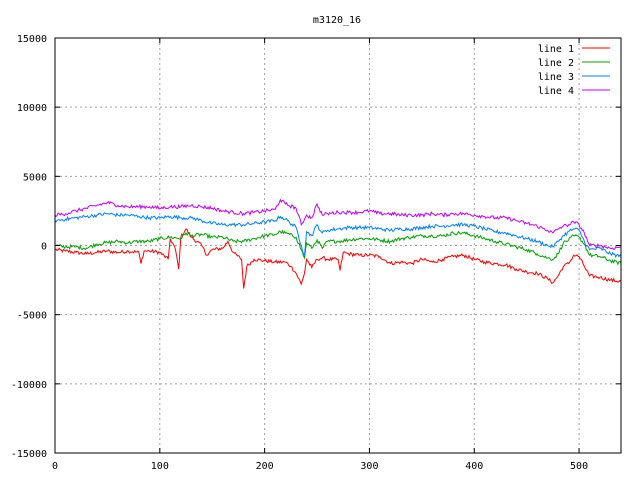  I want to click on legend-label: line 3, so click(556, 77).